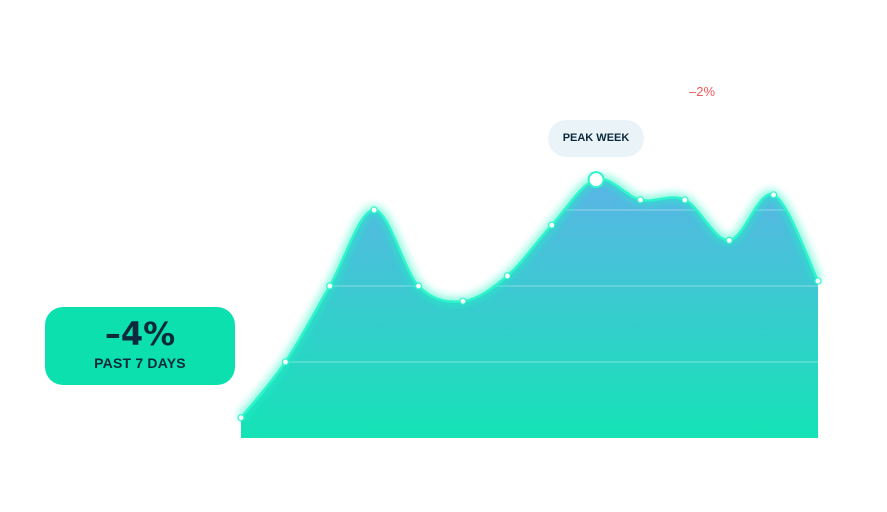 This screenshot has width=887, height=512. I want to click on peak-point, so click(596, 180).